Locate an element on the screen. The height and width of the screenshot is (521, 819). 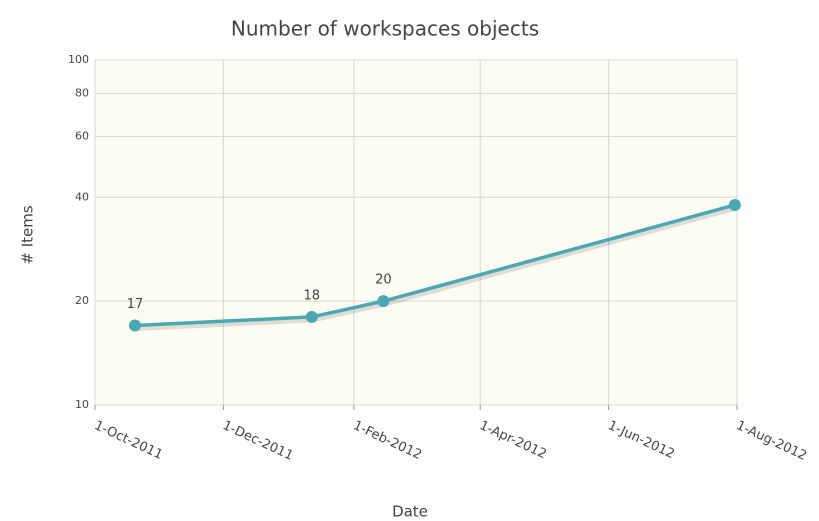
chart-title: Number of workspaces objects is located at coordinates (385, 29).